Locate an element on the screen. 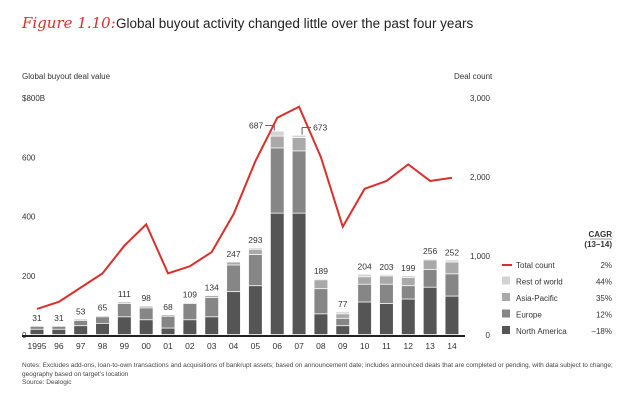 Image resolution: width=640 pixels, height=406 pixels. y-tick-label: $800B is located at coordinates (33, 98).